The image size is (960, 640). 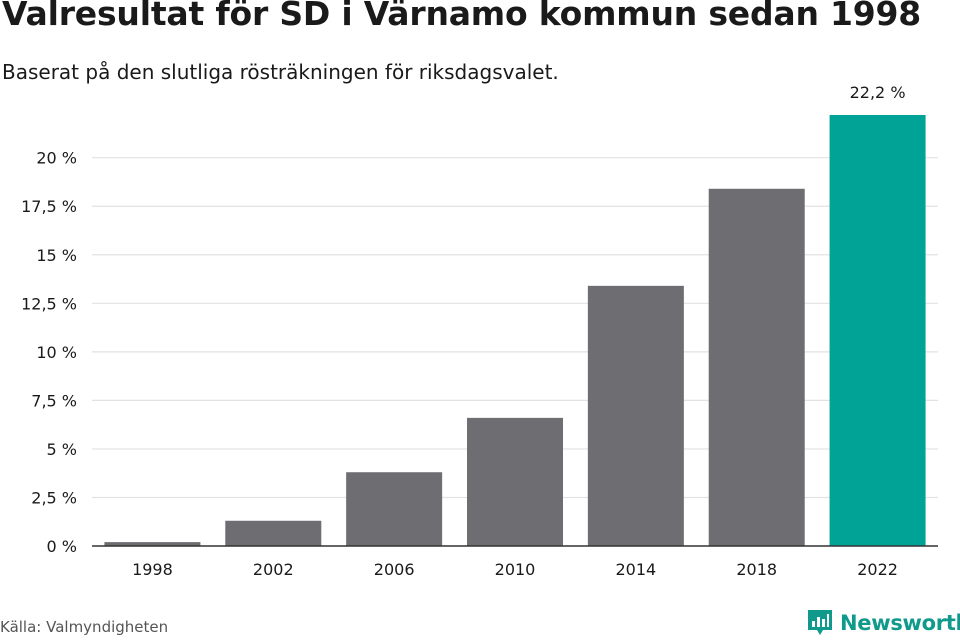 I want to click on x-tick-label: 2002, so click(x=273, y=569).